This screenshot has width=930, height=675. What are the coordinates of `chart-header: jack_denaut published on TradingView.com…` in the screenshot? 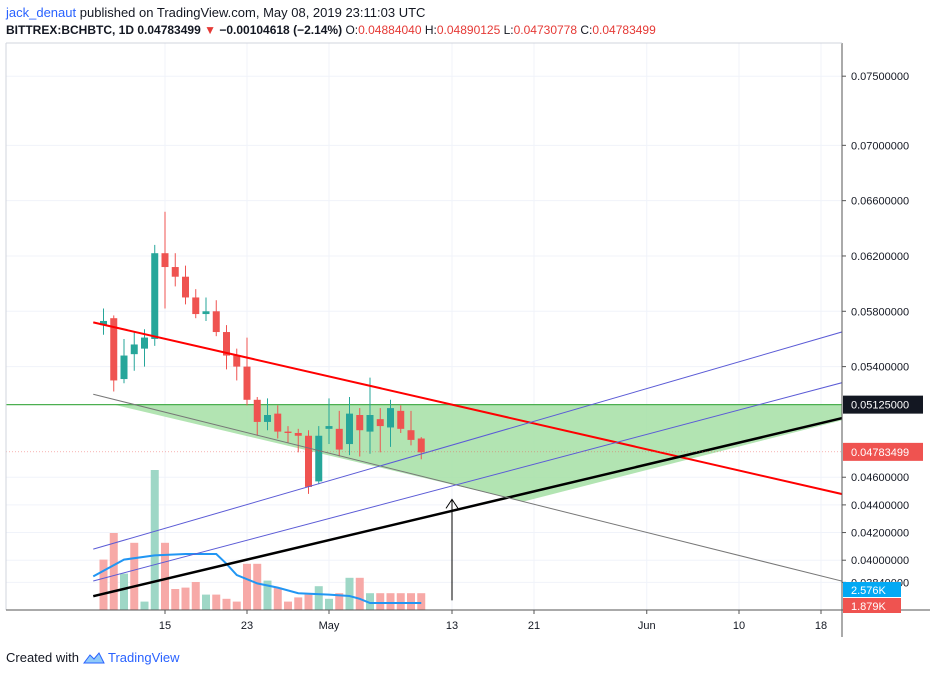 It's located at (456, 21).